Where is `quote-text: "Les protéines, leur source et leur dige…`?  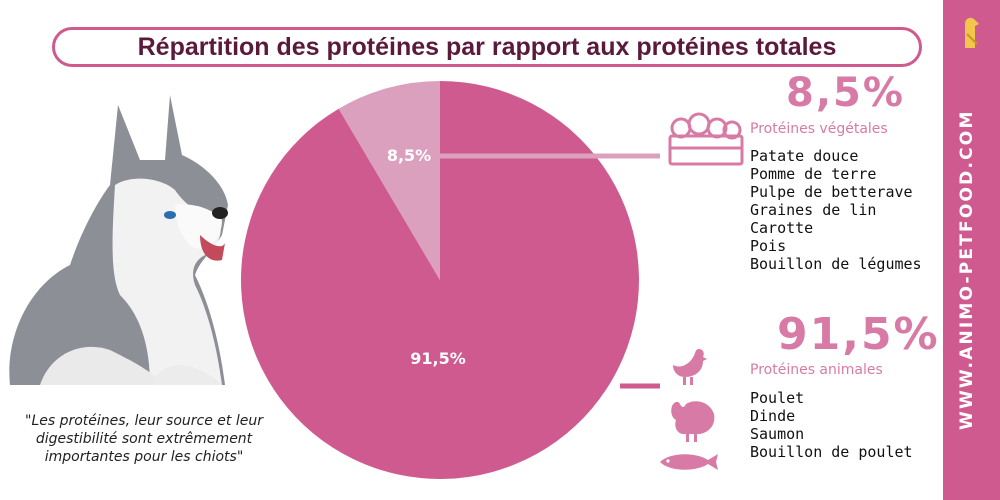
quote-text: "Les protéines, leur source et leur dige… is located at coordinates (144, 439).